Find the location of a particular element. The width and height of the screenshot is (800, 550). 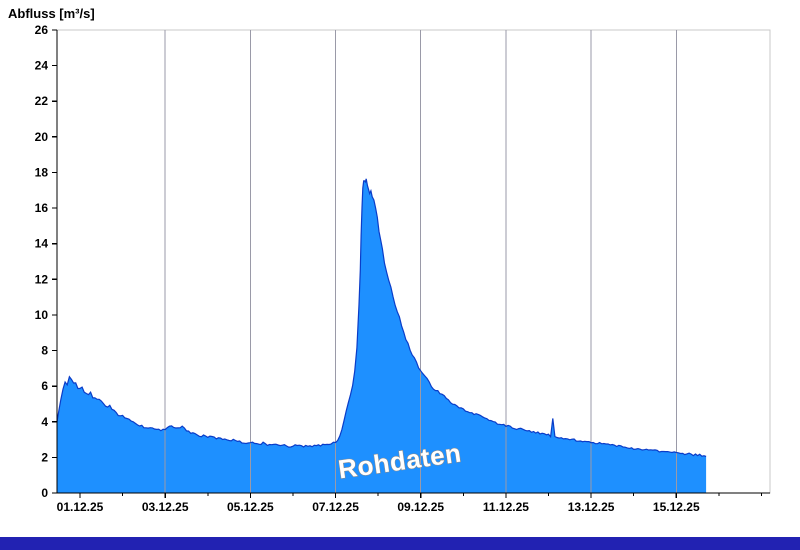

y-tick-label: 24 is located at coordinates (42, 66).